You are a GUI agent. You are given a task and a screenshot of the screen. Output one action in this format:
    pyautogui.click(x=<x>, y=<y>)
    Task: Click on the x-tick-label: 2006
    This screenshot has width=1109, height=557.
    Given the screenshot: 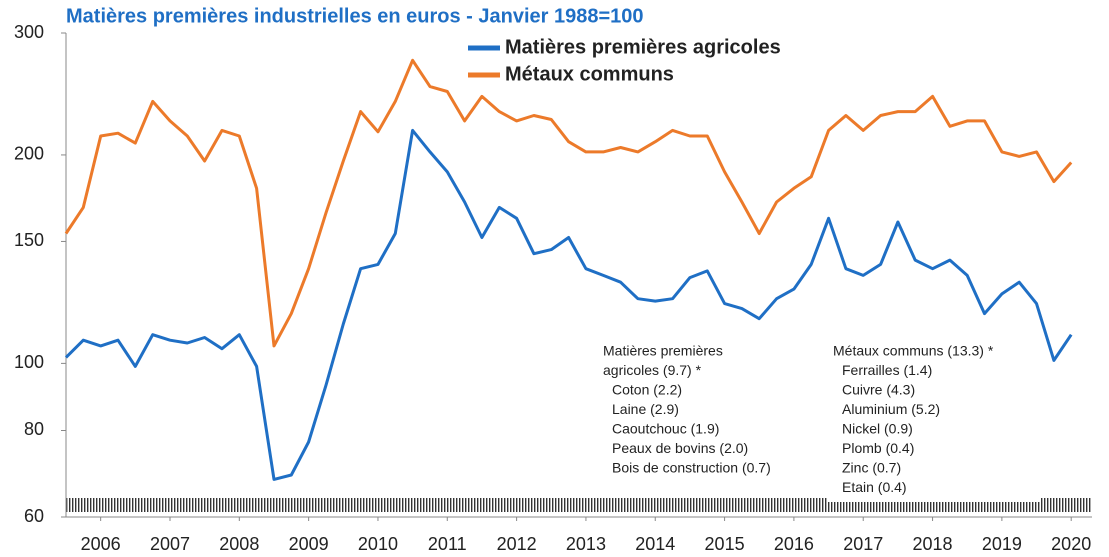 What is the action you would take?
    pyautogui.click(x=101, y=544)
    